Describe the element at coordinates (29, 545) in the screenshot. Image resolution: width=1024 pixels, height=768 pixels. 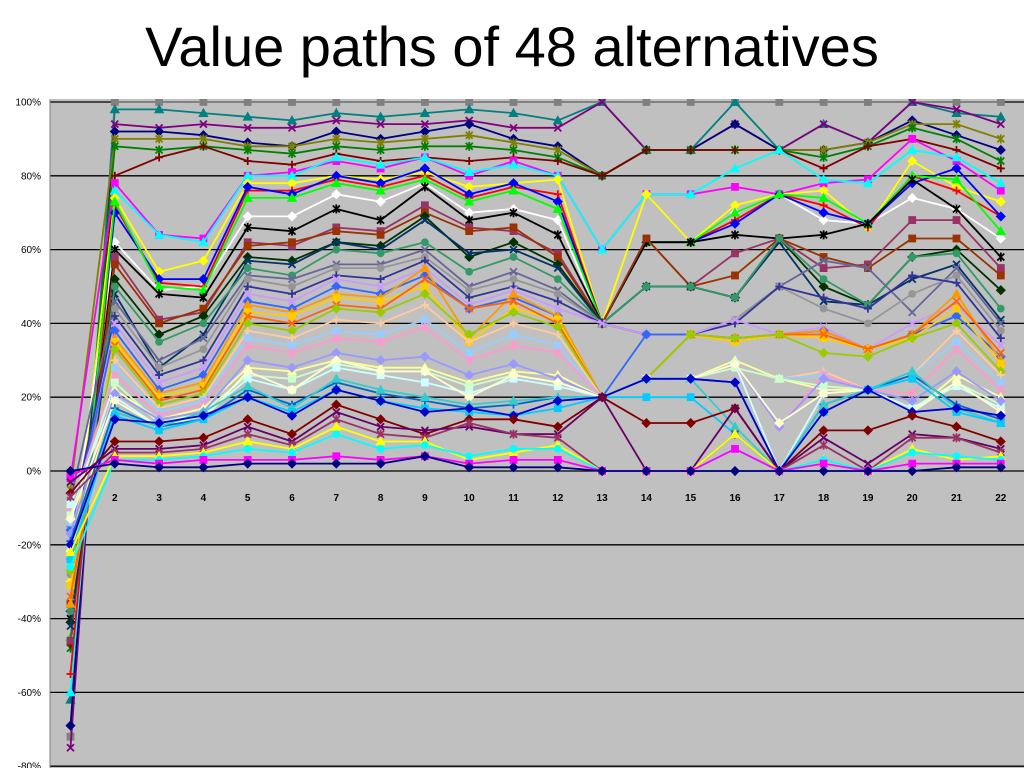
I see `y-tick-label: -20%` at that location.